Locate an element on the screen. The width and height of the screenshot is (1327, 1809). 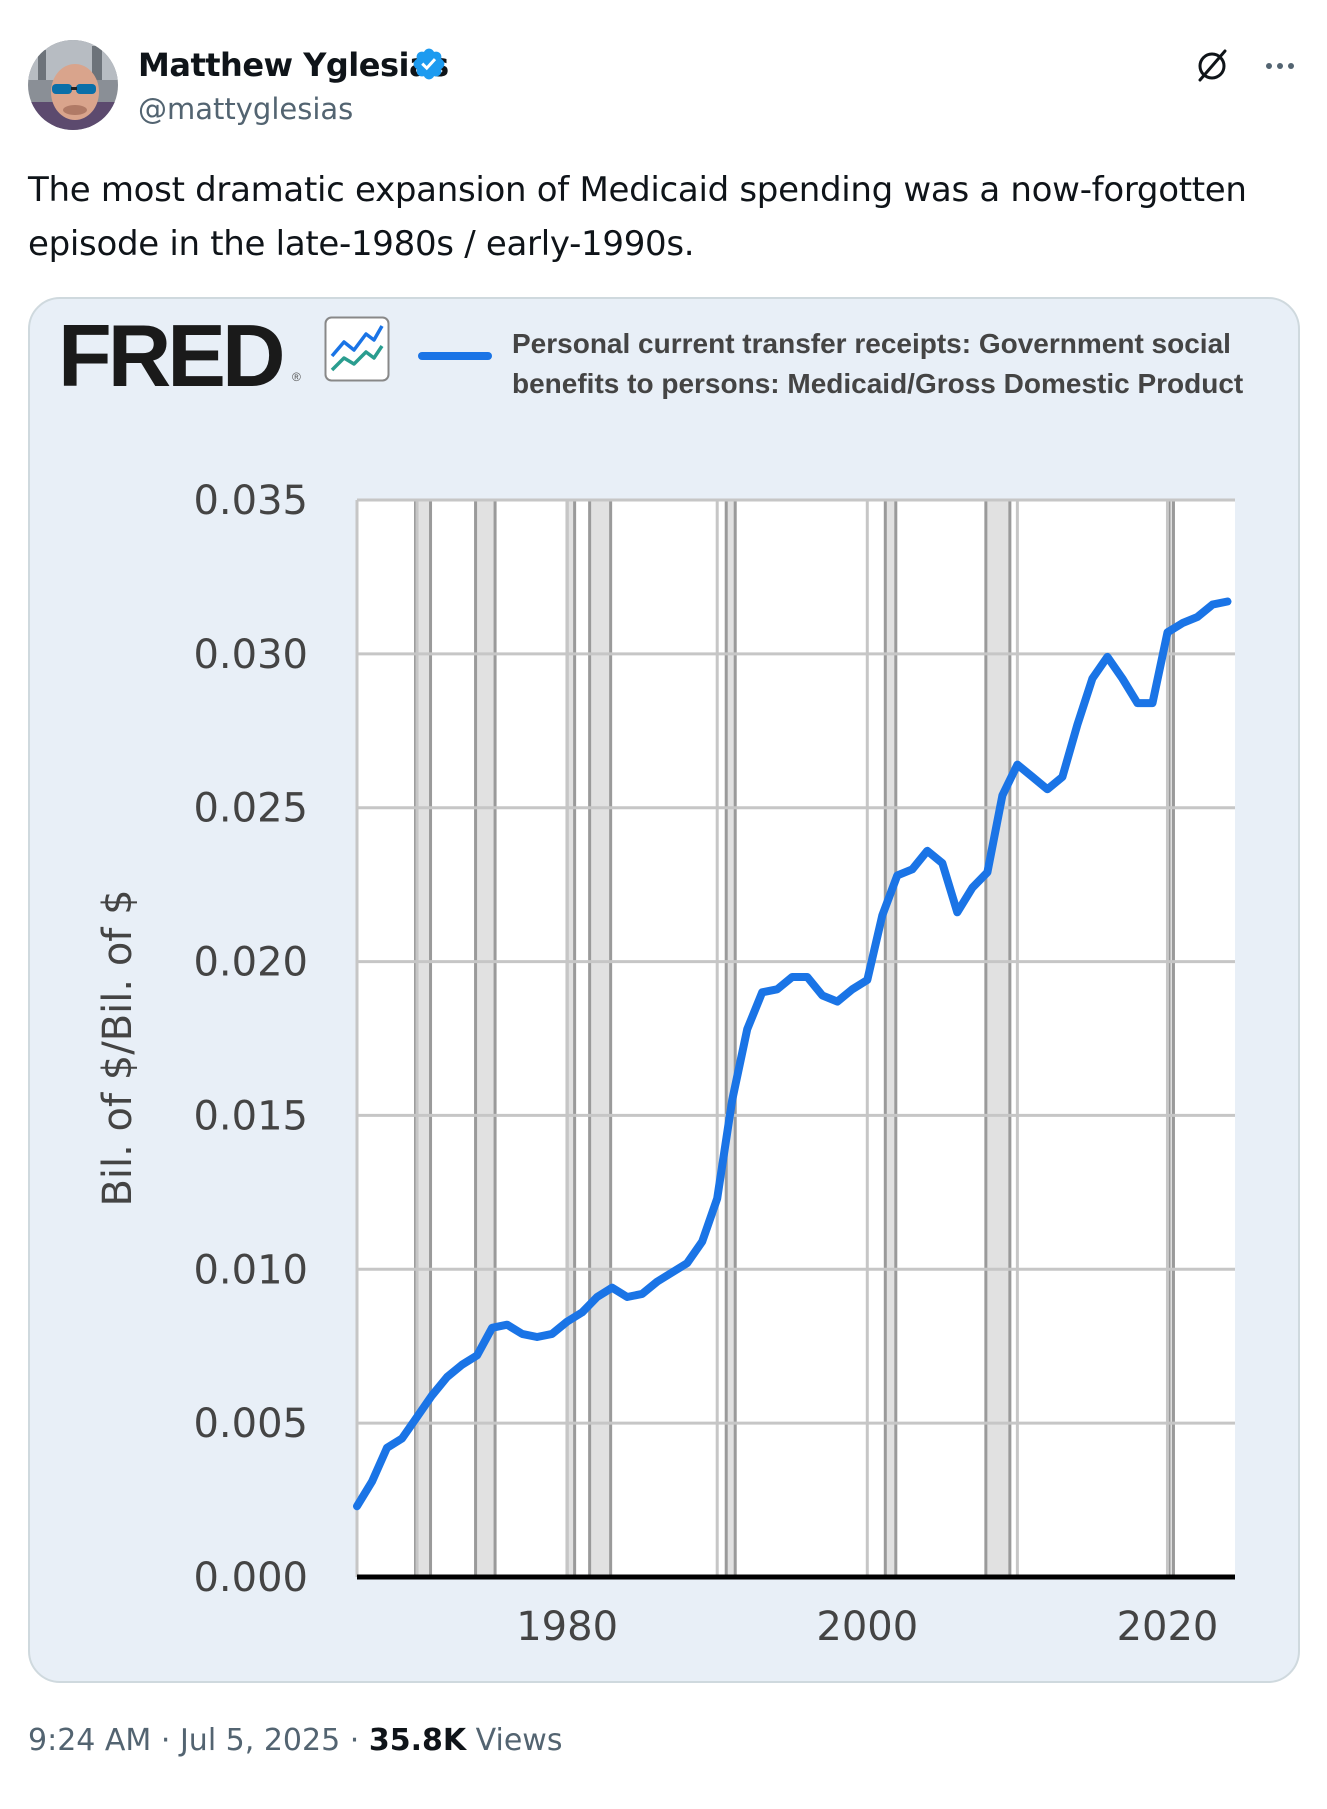
grok-icon is located at coordinates (1212, 66).